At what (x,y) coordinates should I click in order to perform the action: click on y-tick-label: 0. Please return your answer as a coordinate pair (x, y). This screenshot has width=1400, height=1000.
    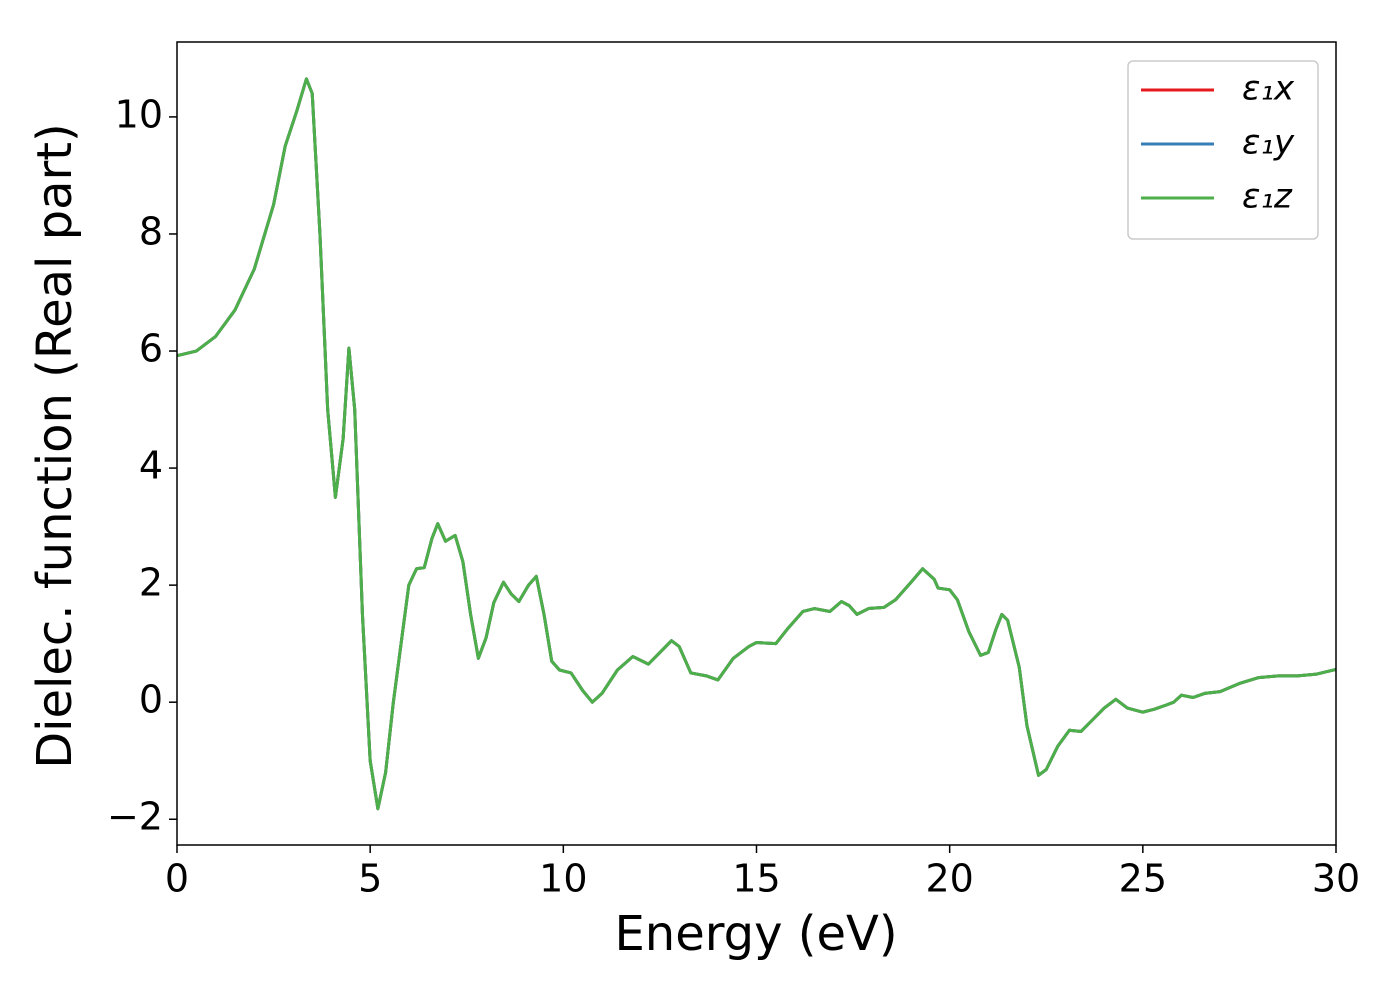
    Looking at the image, I should click on (151, 700).